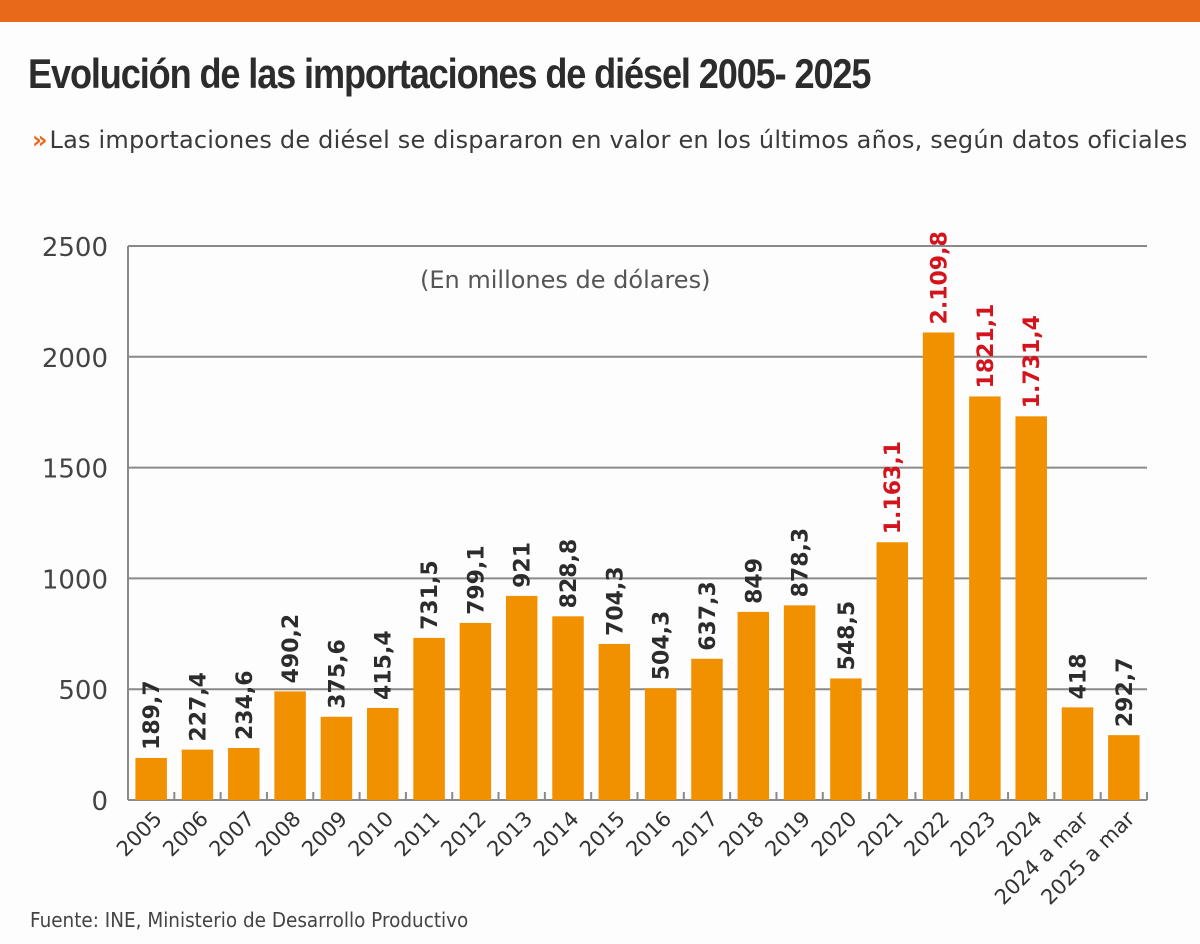 The height and width of the screenshot is (944, 1200). What do you see at coordinates (99, 802) in the screenshot?
I see `y-tick-label: 0` at bounding box center [99, 802].